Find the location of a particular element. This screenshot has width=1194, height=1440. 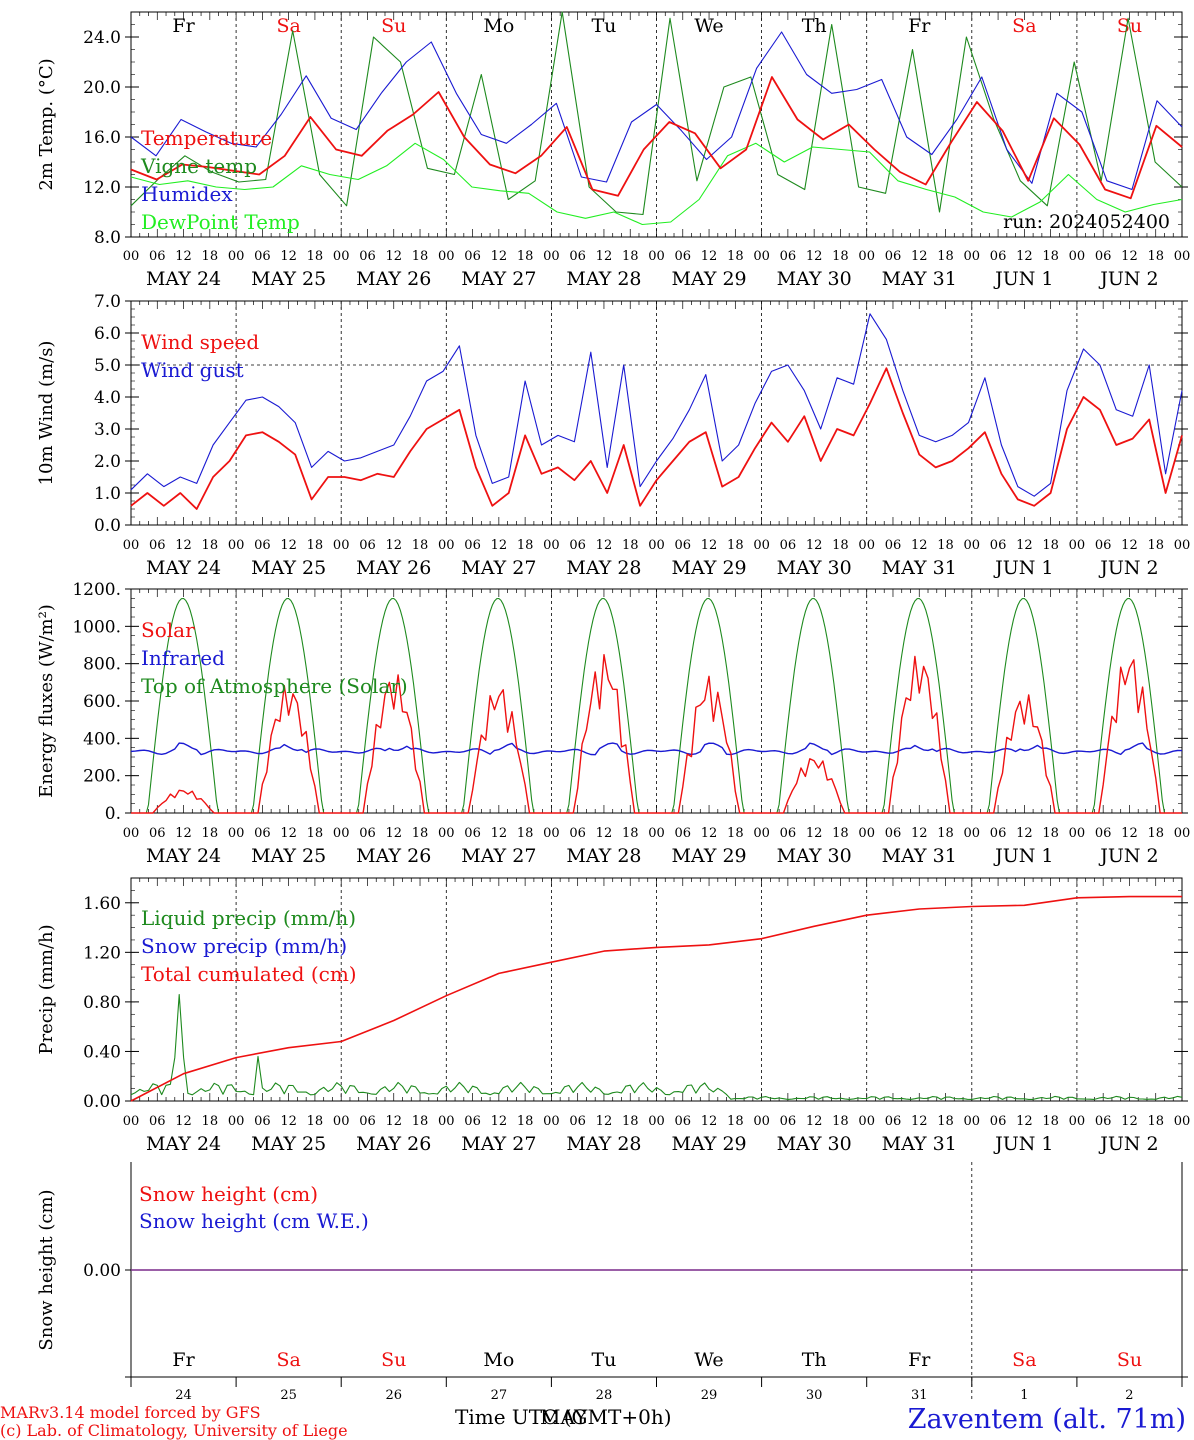

y-tick-label: 8.0 is located at coordinates (107, 238).